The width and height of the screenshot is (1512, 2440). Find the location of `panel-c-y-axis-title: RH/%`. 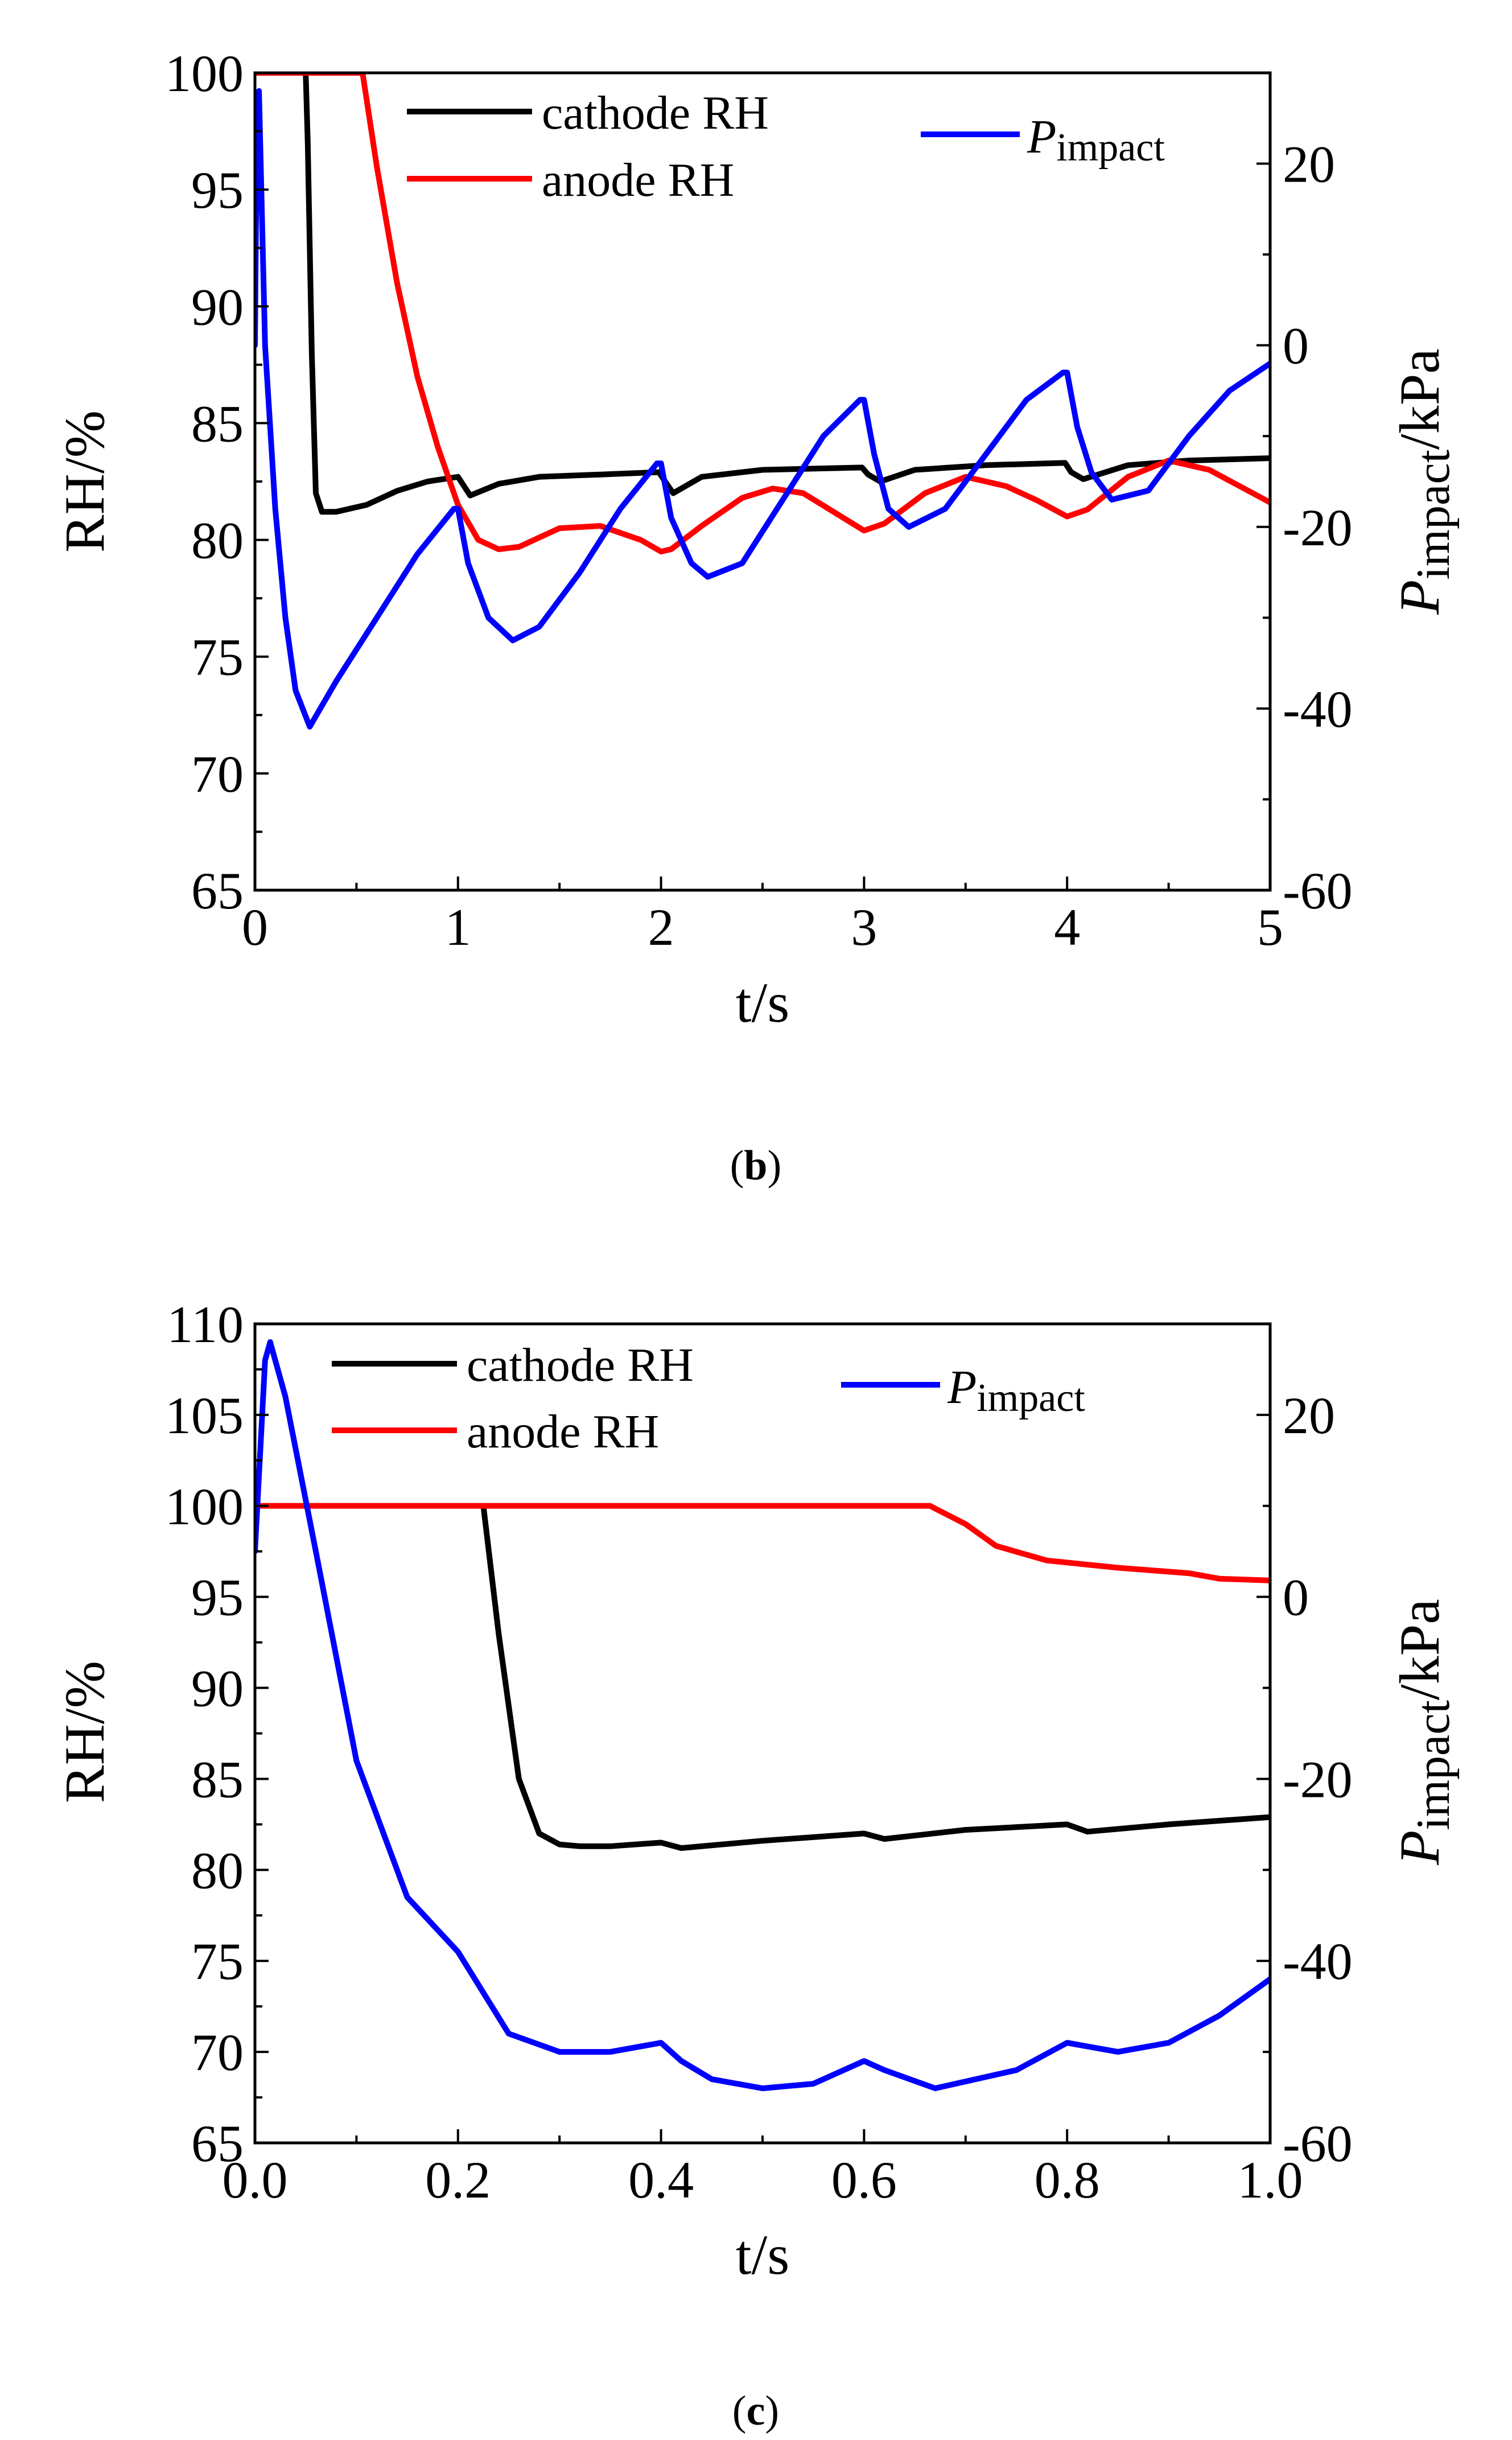

panel-c-y-axis-title: RH/% is located at coordinates (85, 1732).